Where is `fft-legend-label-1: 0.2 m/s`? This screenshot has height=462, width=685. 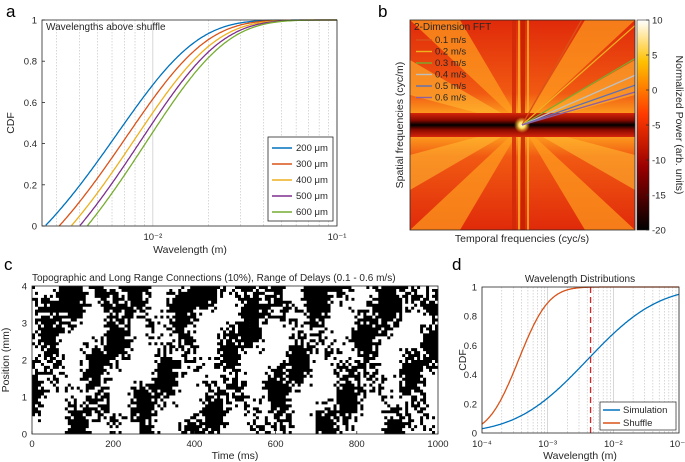 fft-legend-label-1: 0.2 m/s is located at coordinates (450, 52).